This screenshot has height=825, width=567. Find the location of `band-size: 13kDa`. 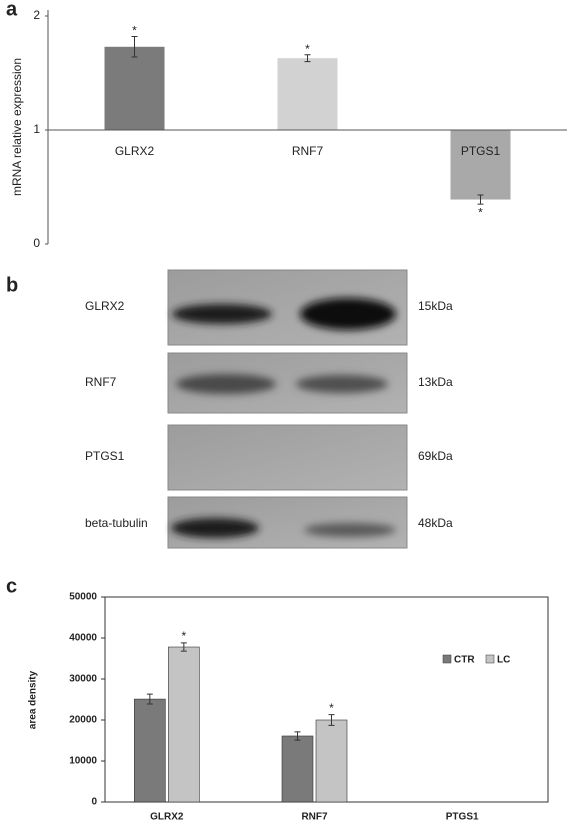

band-size: 13kDa is located at coordinates (435, 382).